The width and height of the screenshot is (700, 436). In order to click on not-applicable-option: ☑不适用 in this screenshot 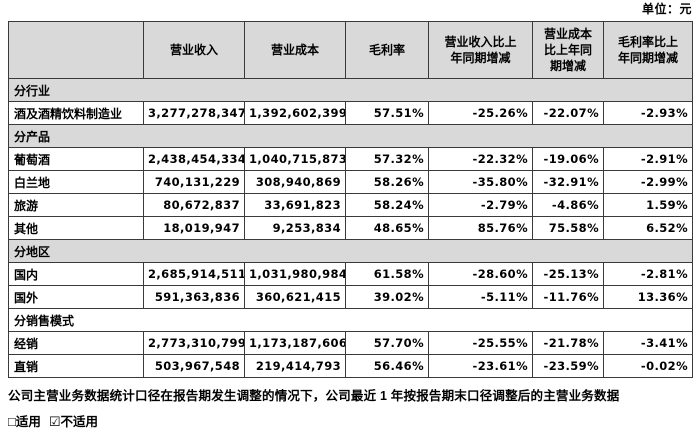, I will do `click(73, 421)`.